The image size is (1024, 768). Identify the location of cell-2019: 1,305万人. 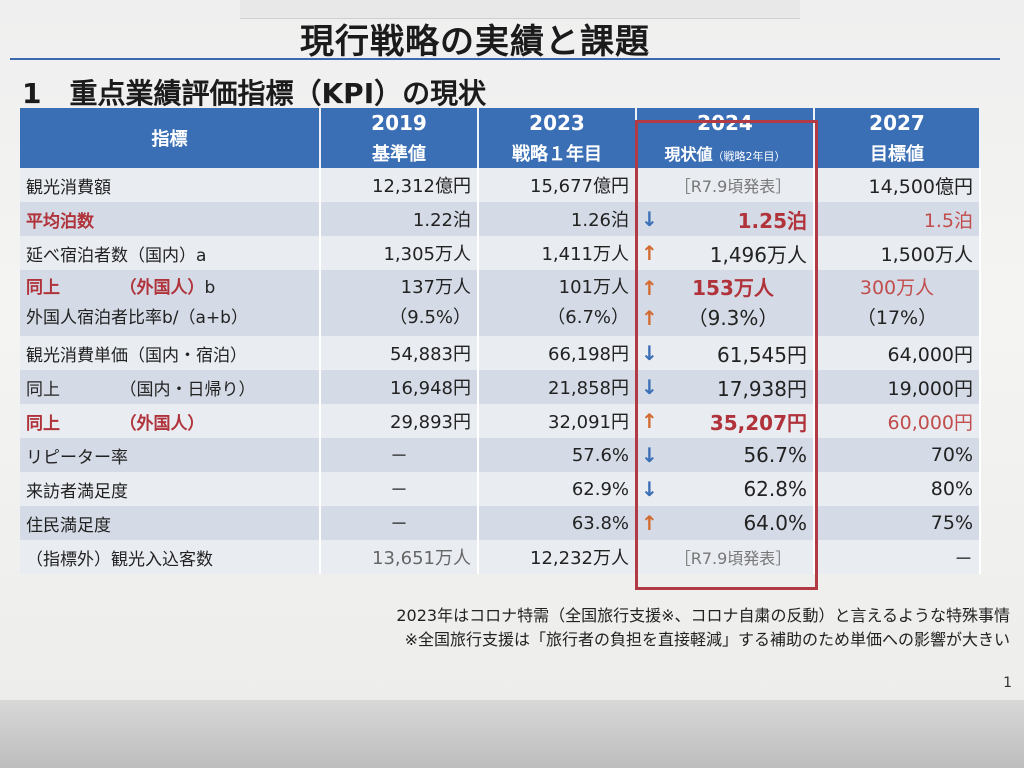
(399, 253).